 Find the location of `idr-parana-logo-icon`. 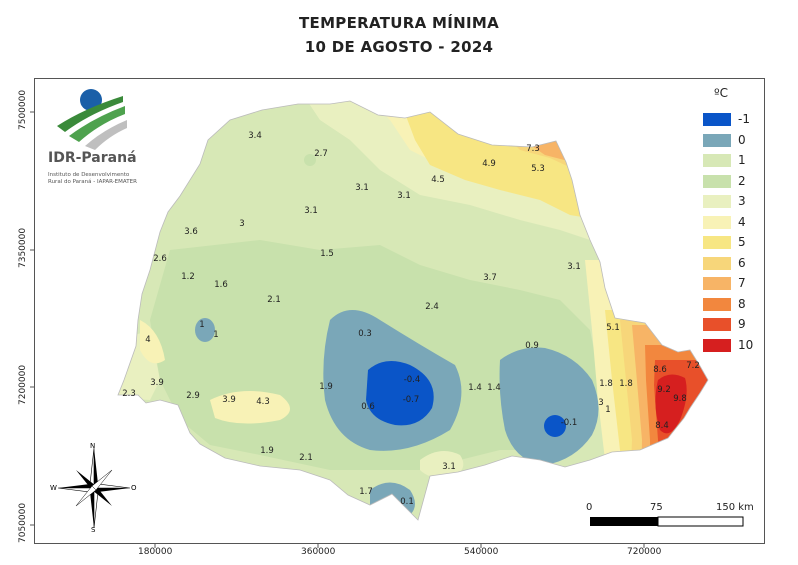

idr-parana-logo-icon is located at coordinates (92, 119).